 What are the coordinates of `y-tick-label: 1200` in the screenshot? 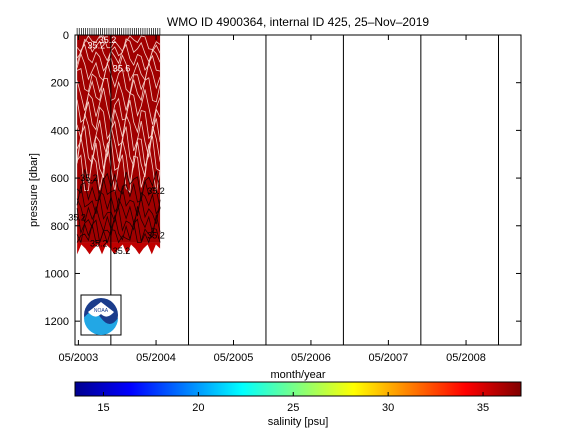 It's located at (57, 322).